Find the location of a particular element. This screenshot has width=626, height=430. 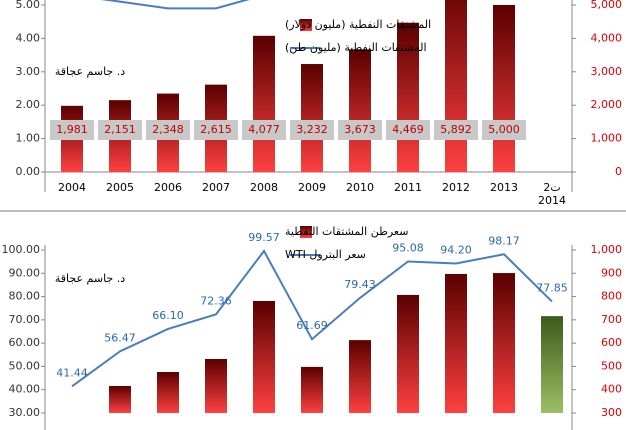

y2-tick-label: 800 is located at coordinates (611, 296).